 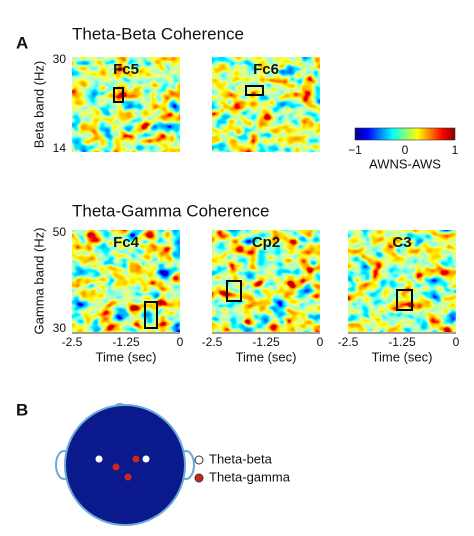 I want to click on map-name: Cp2, so click(x=266, y=242).